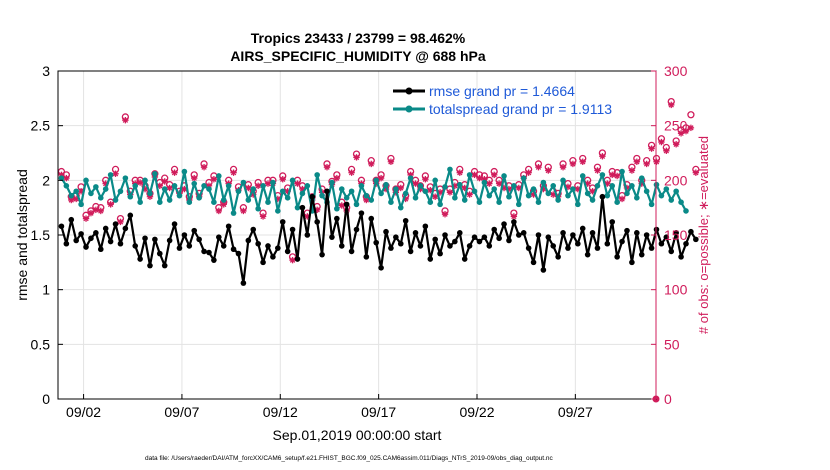 This screenshot has width=830, height=470. Describe the element at coordinates (409, 91) in the screenshot. I see `legend-rmse-marker` at that location.